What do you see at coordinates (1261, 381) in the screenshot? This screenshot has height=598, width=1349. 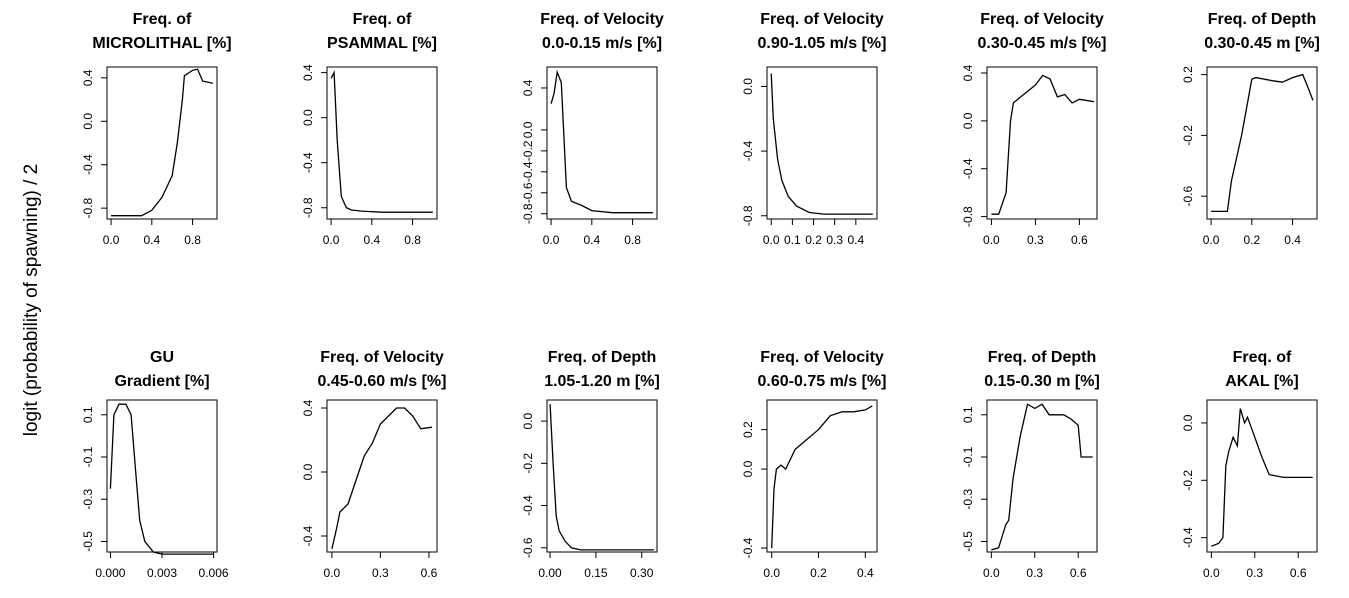 I see `panel-title: AKAL [%]` at bounding box center [1261, 381].